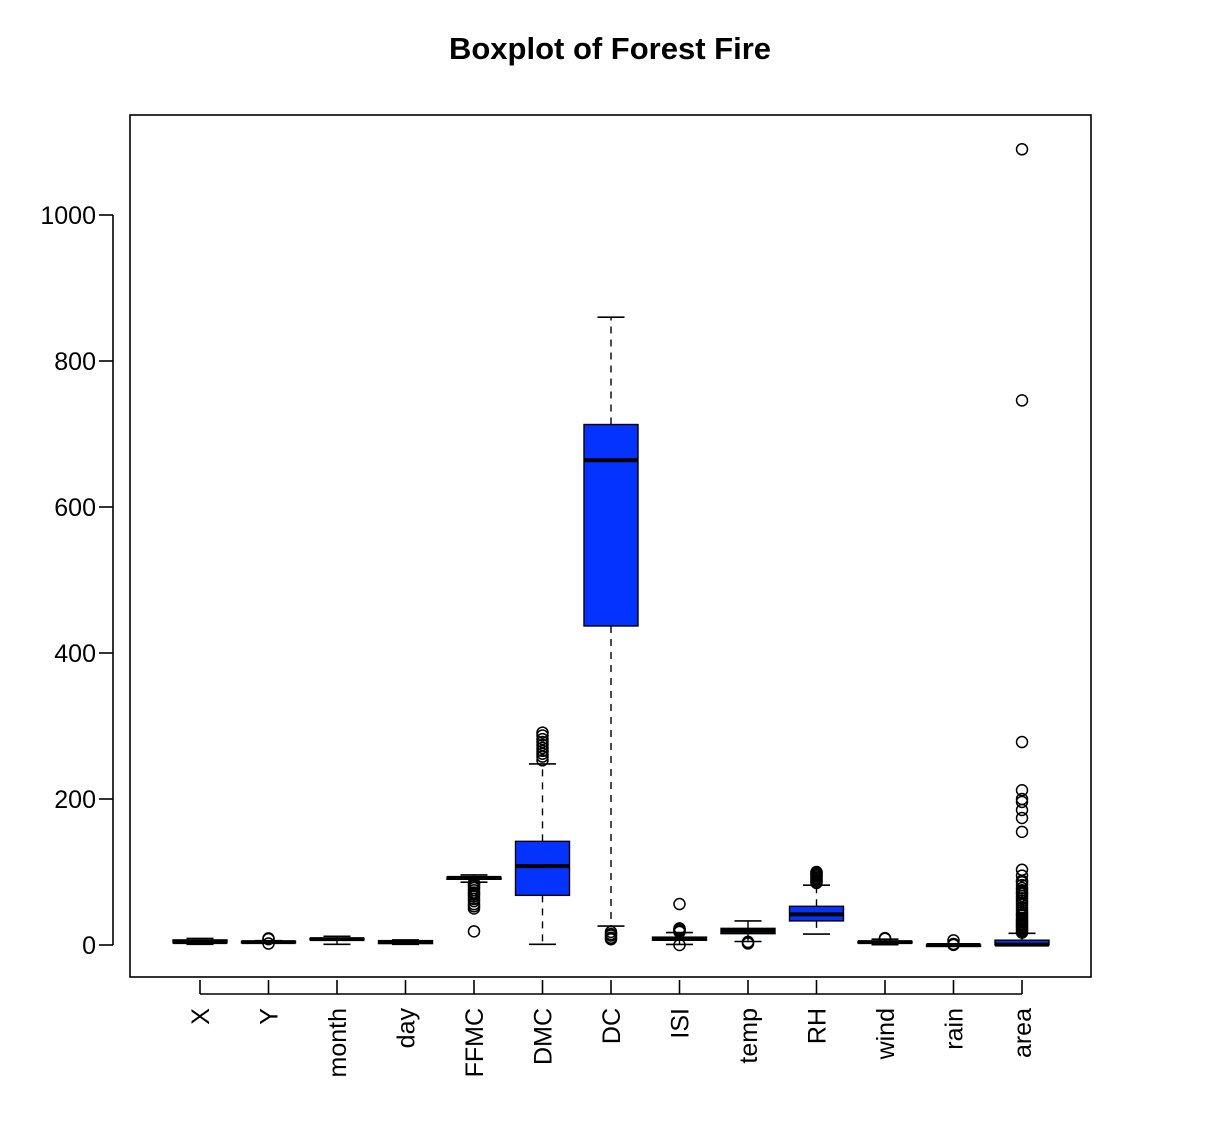  I want to click on y-tick-label: 400, so click(75, 654).